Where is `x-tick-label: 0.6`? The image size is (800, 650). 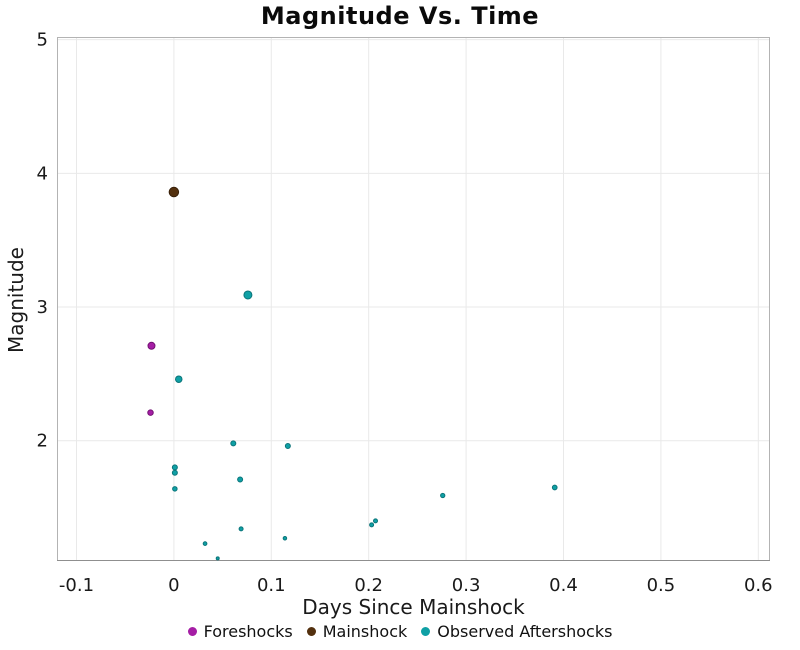 x-tick-label: 0.6 is located at coordinates (758, 585).